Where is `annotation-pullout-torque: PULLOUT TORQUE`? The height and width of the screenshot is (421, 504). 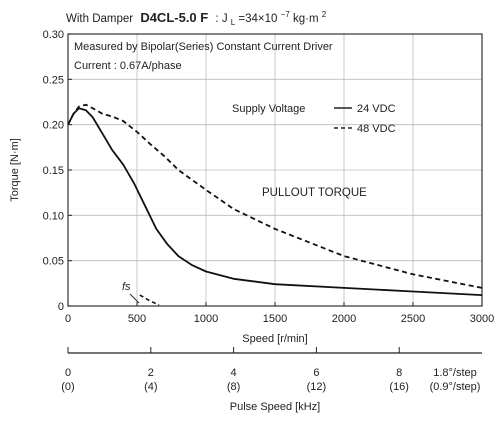
annotation-pullout-torque: PULLOUT TORQUE is located at coordinates (314, 193).